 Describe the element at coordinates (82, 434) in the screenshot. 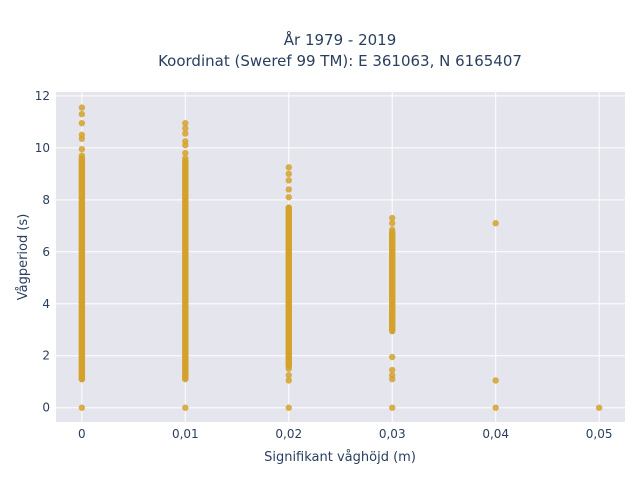

I see `x-tick-label-0: 0` at that location.